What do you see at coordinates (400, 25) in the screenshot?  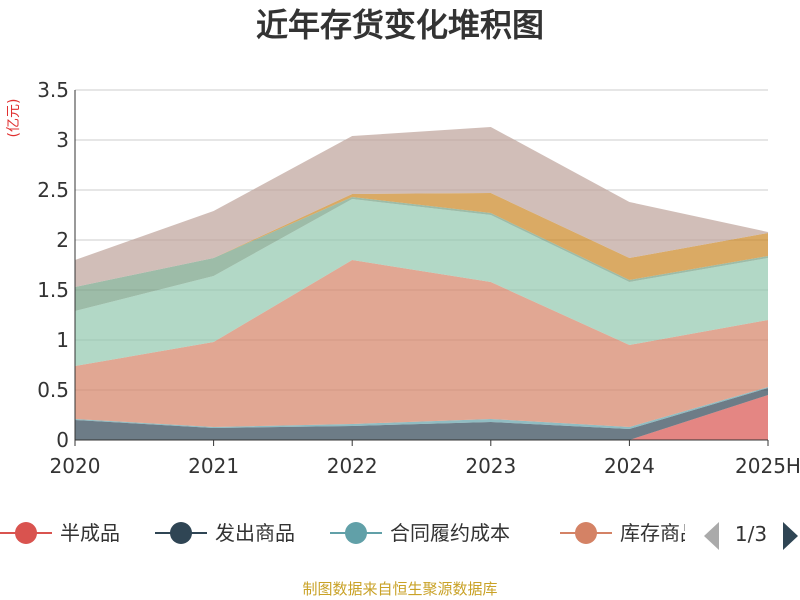 I see `chart-title: 近年存货变化堆积图` at bounding box center [400, 25].